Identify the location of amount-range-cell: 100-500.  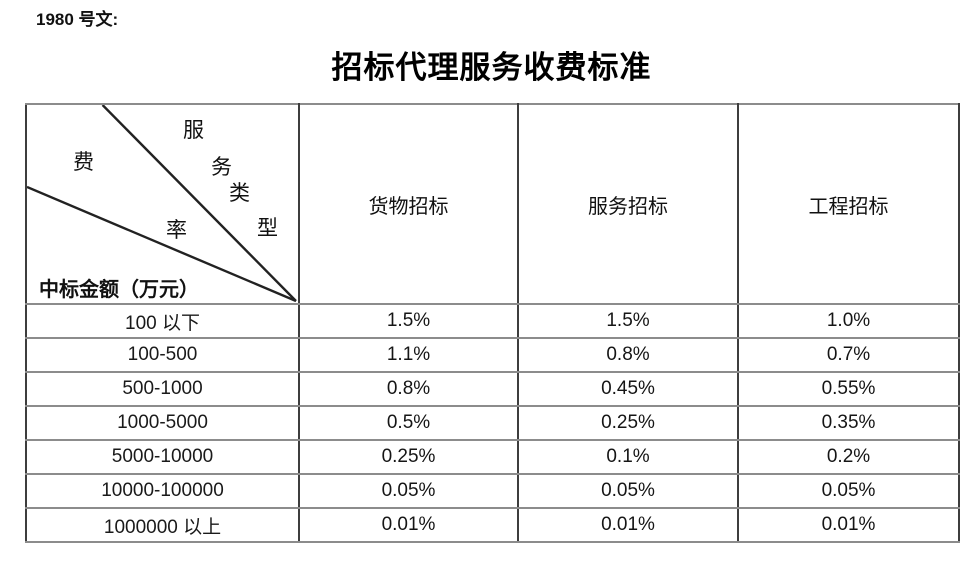
(162, 355).